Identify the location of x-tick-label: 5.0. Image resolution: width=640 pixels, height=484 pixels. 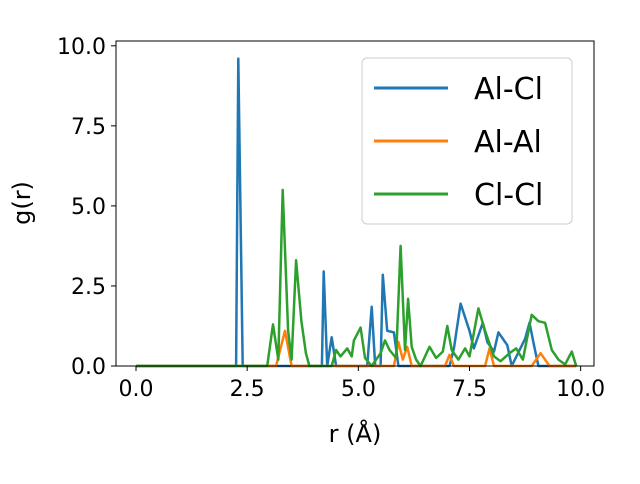
(358, 389).